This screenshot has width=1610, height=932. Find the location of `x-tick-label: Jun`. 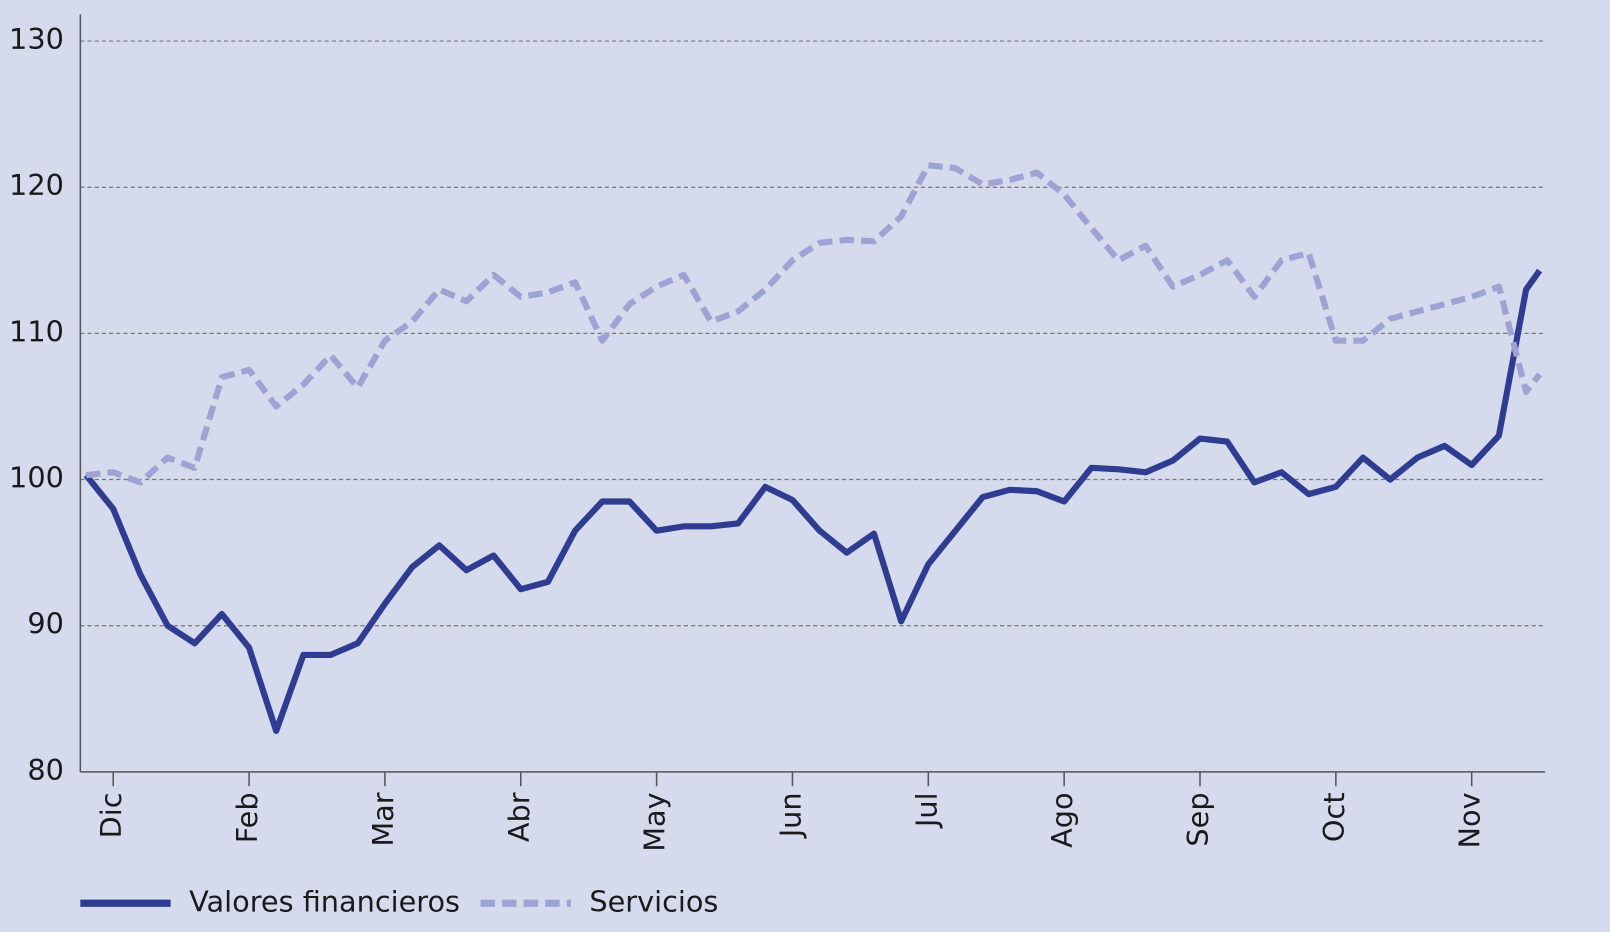

x-tick-label: Jun is located at coordinates (790, 815).